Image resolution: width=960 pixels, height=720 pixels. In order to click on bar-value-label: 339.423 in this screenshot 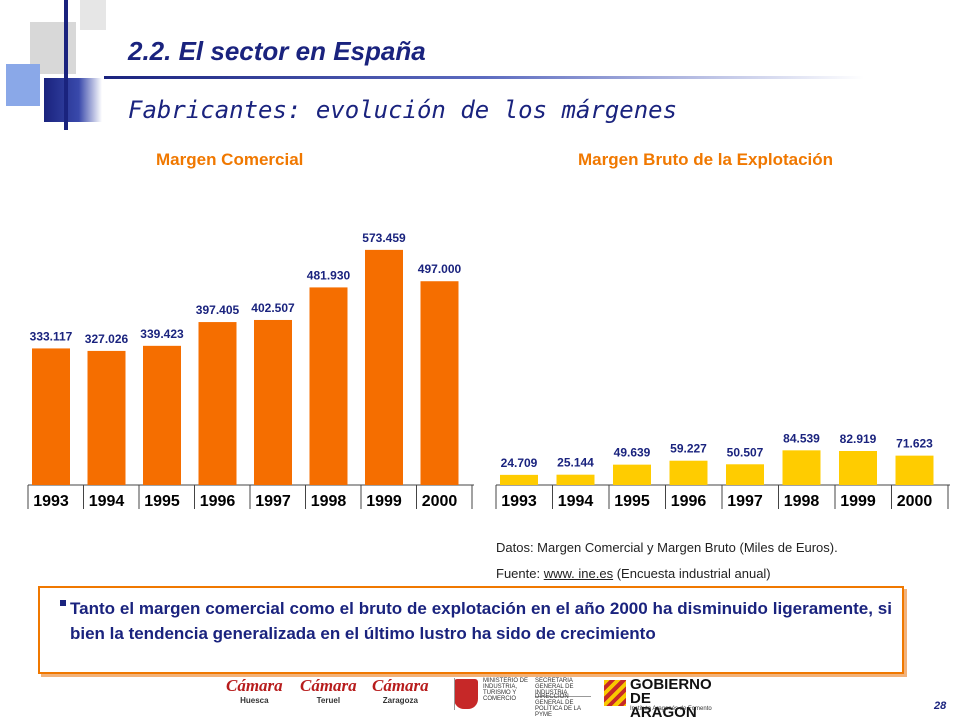, I will do `click(162, 334)`.